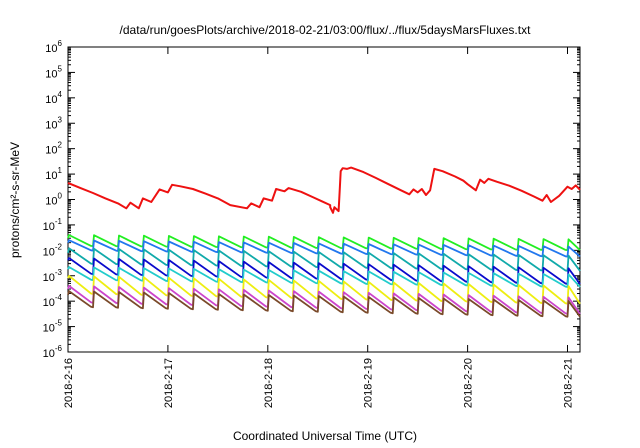  What do you see at coordinates (69, 383) in the screenshot?
I see `x-tick-label: 2018-2-16` at bounding box center [69, 383].